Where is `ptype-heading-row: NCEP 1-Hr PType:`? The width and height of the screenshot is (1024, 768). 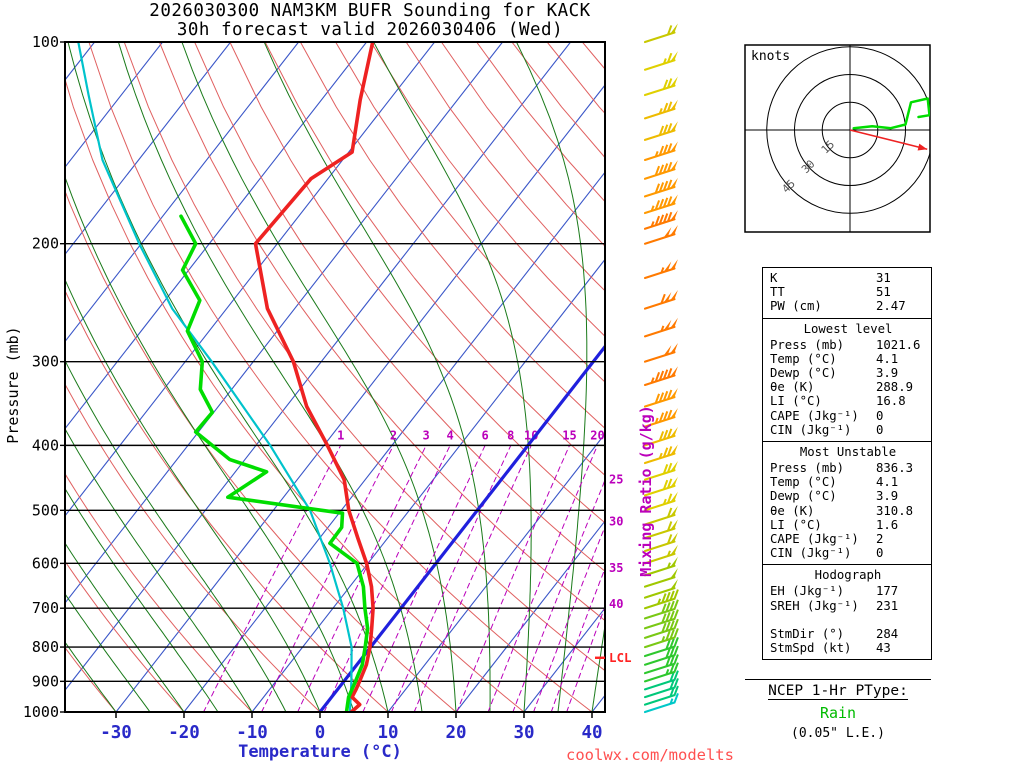
ptype-heading-row: NCEP 1-Hr PType: is located at coordinates (838, 689).